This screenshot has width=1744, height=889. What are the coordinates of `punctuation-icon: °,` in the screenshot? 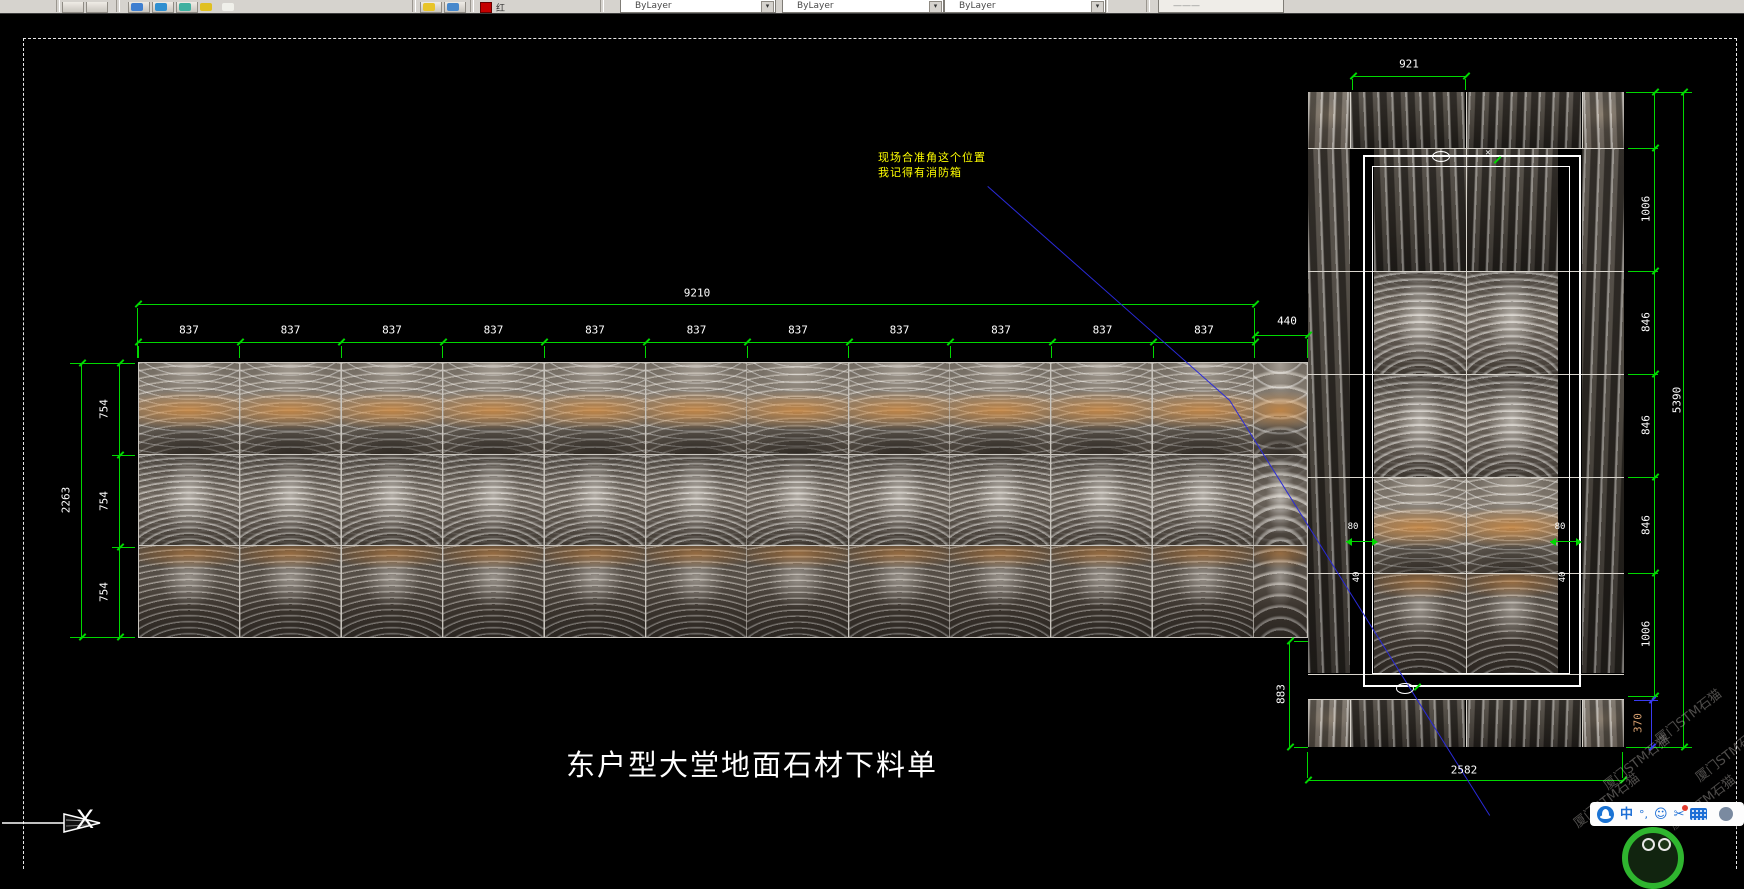 It's located at (1644, 814).